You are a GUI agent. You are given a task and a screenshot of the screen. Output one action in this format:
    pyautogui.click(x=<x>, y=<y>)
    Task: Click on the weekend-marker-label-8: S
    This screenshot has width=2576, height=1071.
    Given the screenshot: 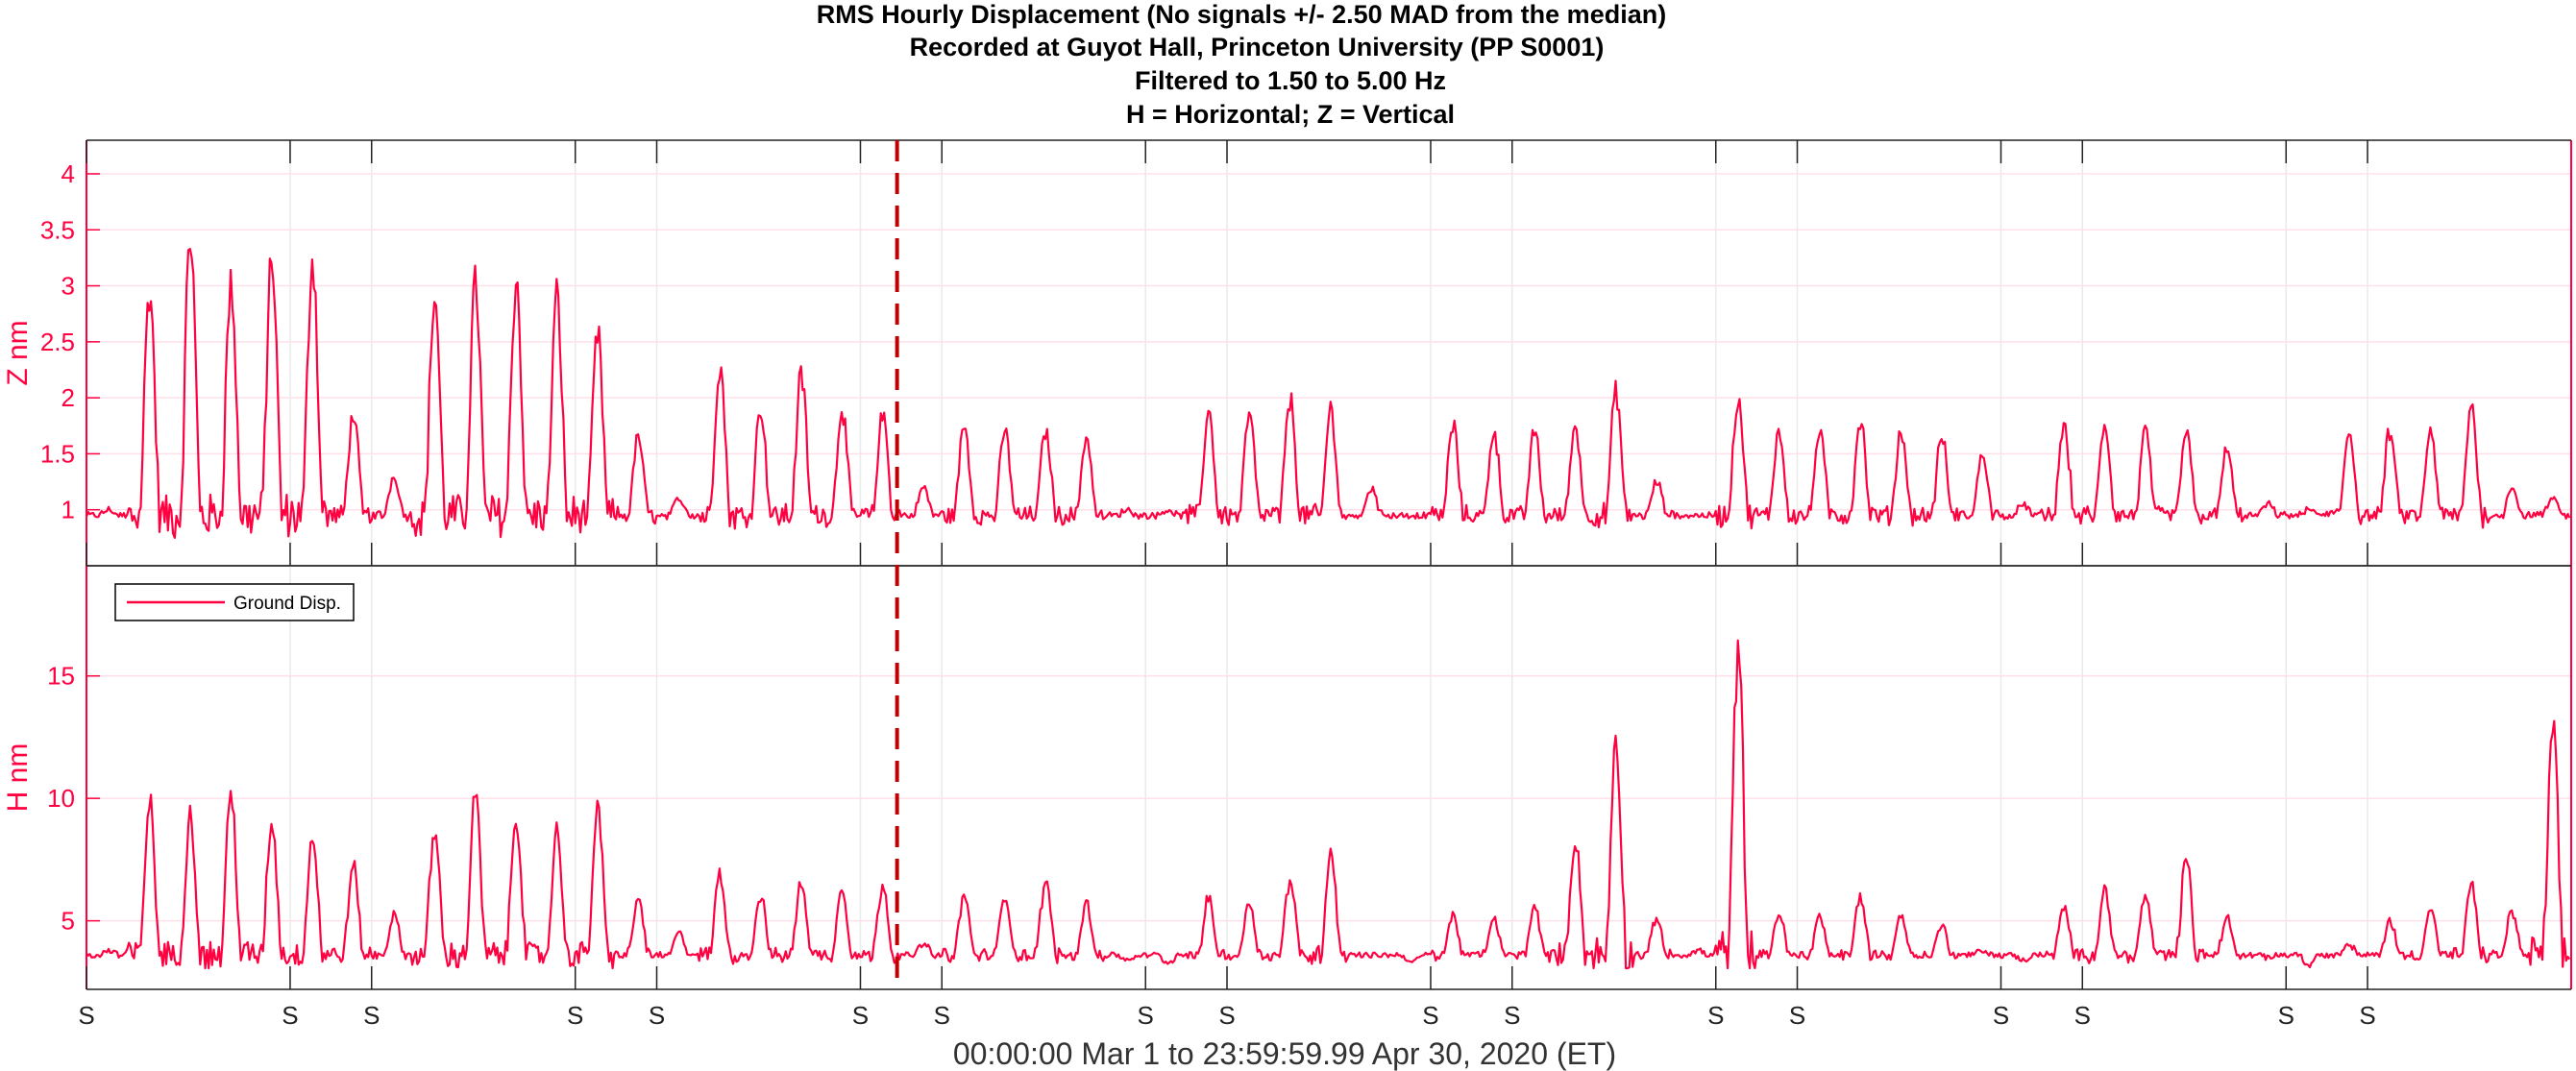 What is the action you would take?
    pyautogui.click(x=1226, y=1016)
    